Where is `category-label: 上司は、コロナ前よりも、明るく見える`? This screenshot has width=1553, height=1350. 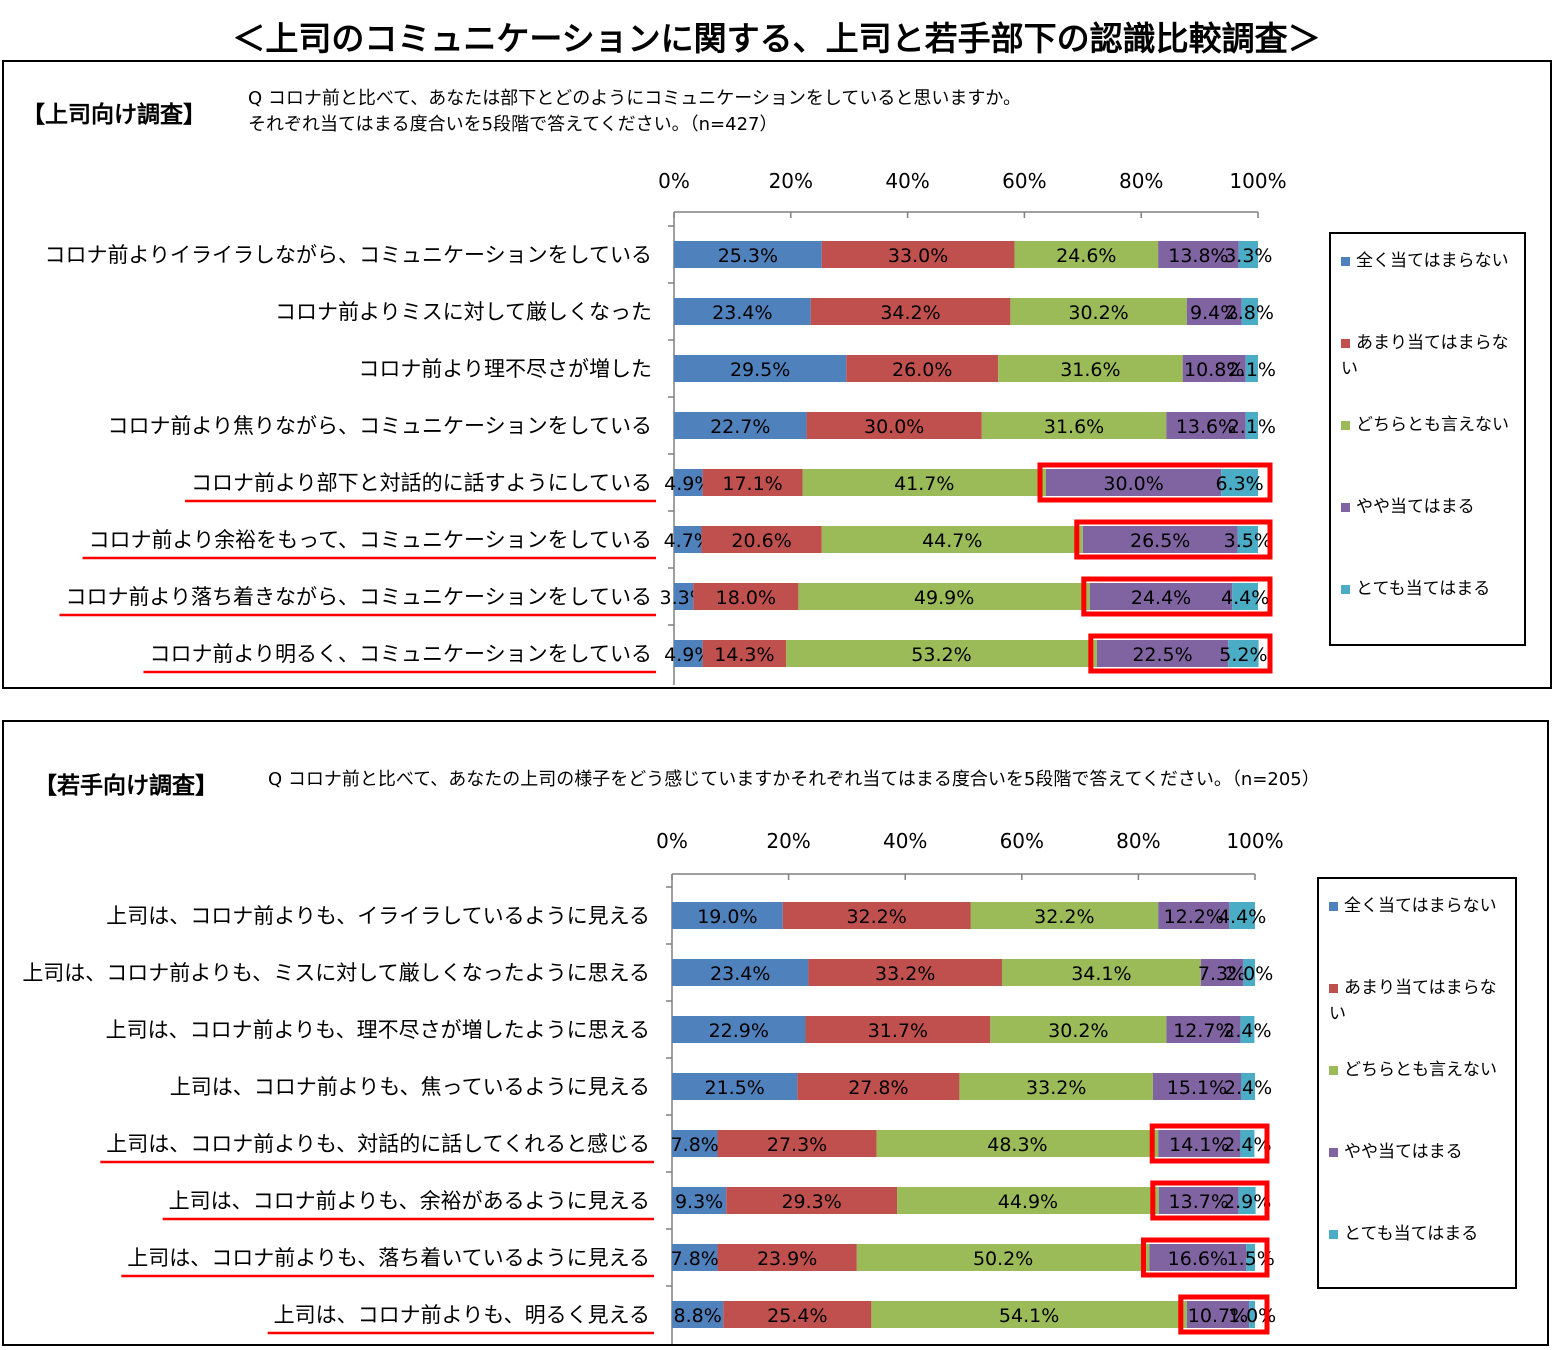 category-label: 上司は、コロナ前よりも、明るく見える is located at coordinates (462, 1315).